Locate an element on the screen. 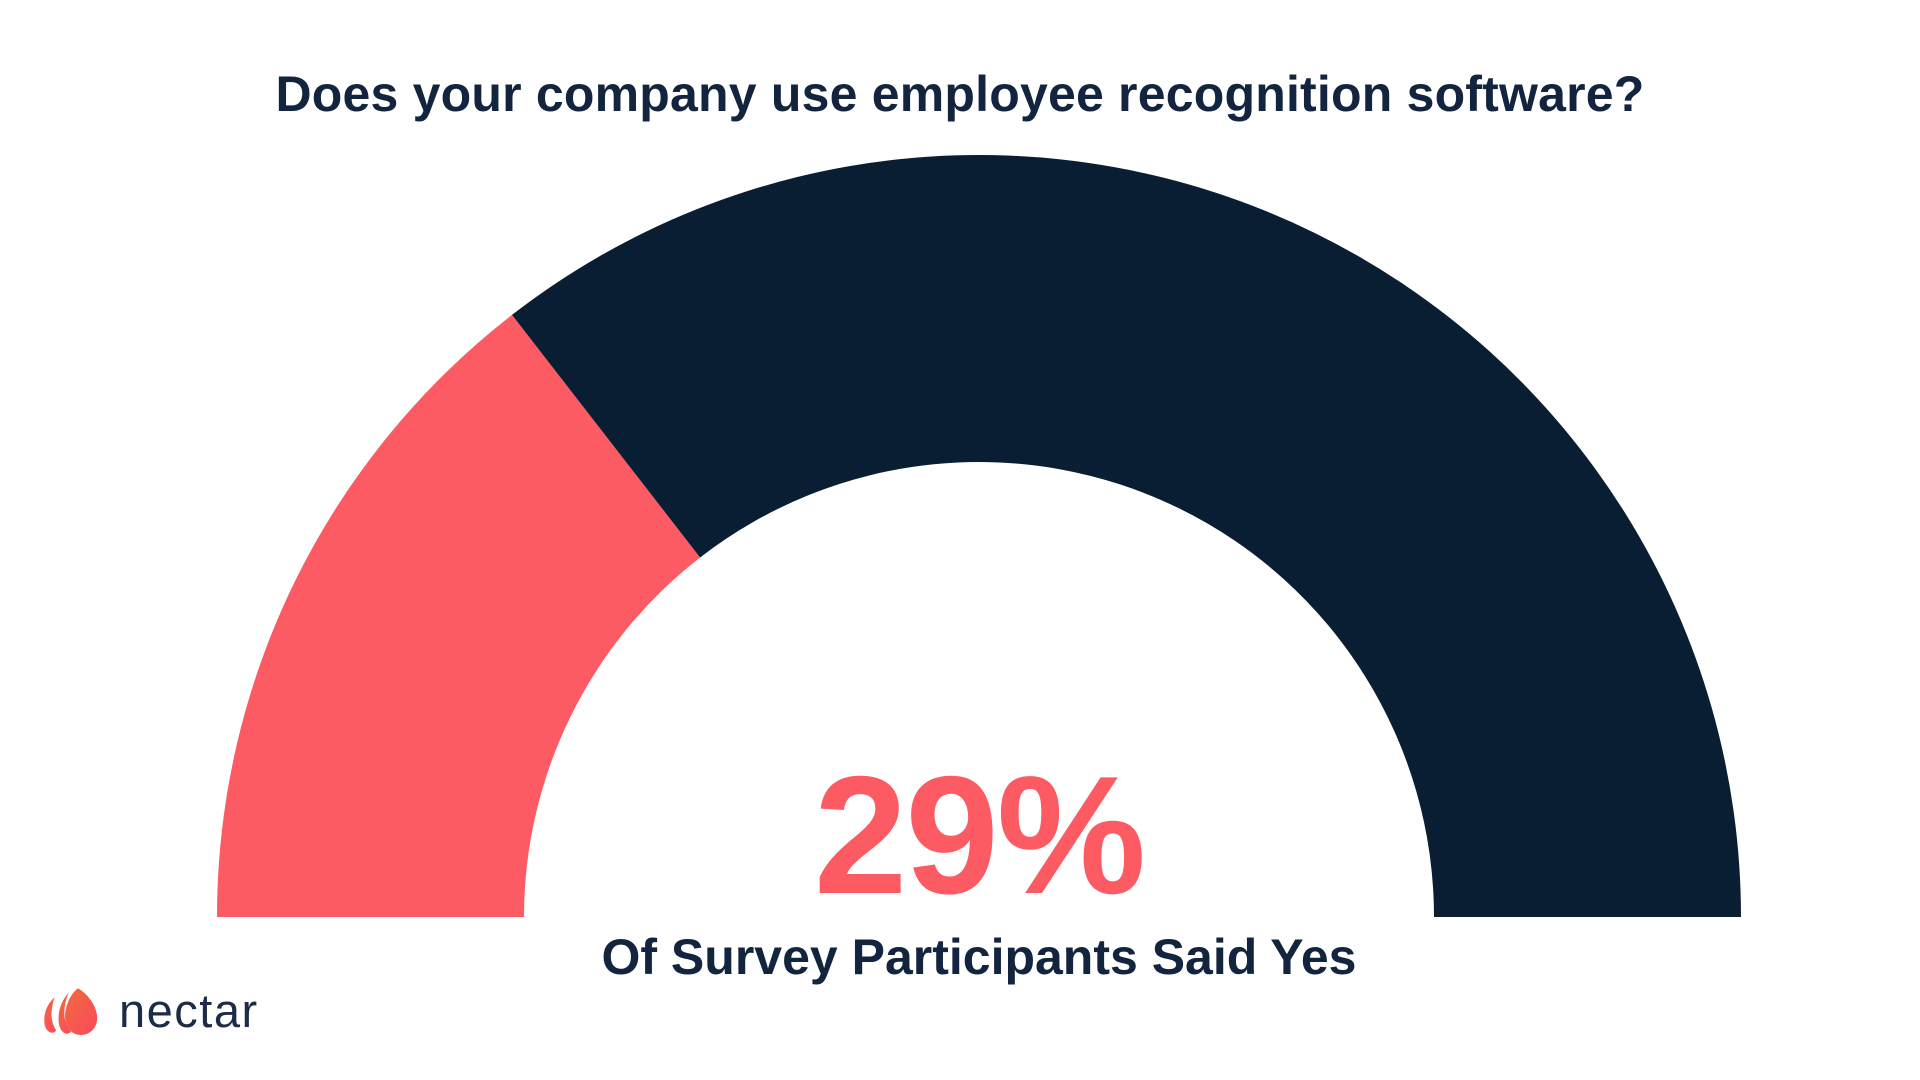 The image size is (1920, 1080). right-petal is located at coordinates (81, 1011).